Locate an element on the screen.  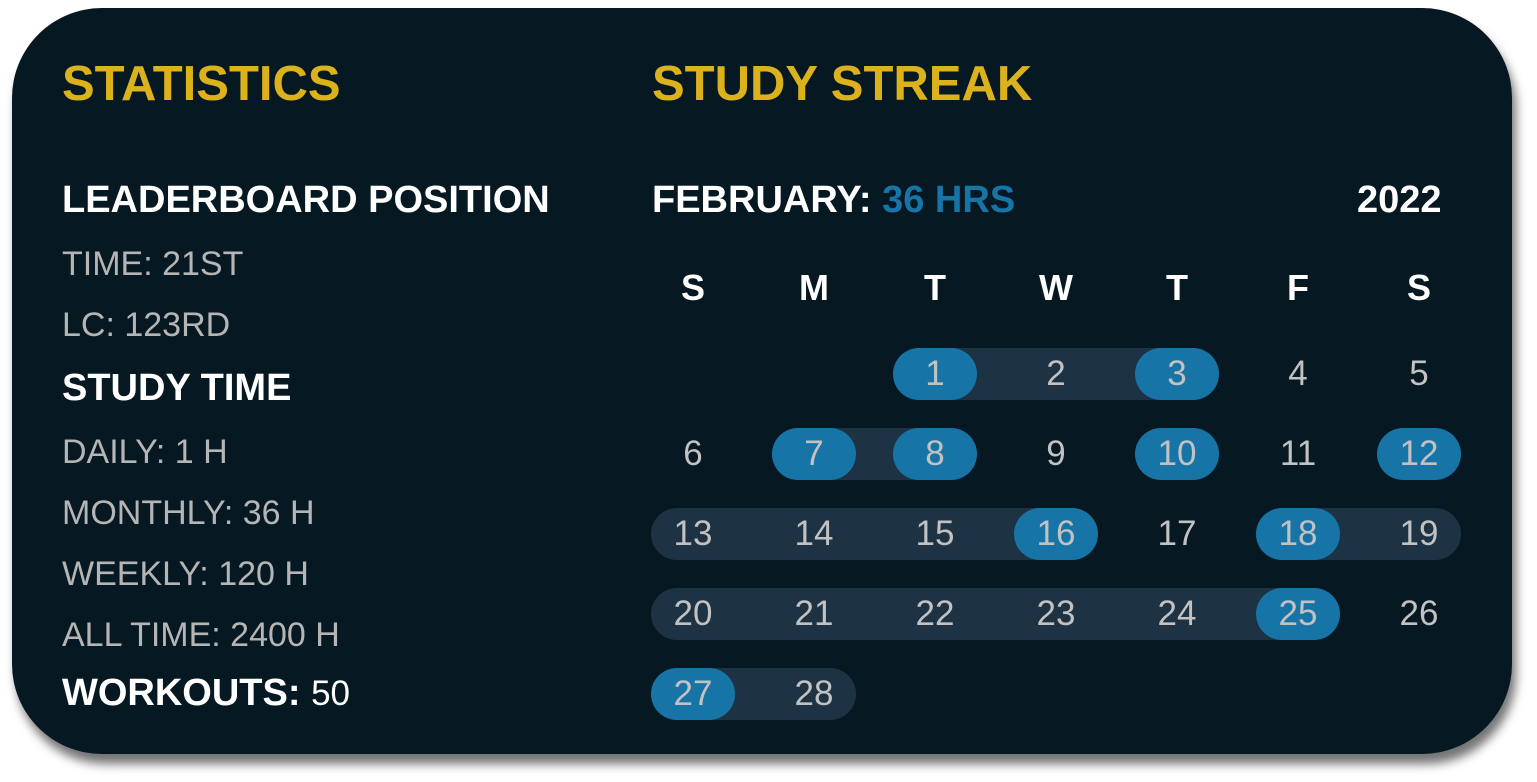
calendar-day-2: 2 is located at coordinates (1056, 373).